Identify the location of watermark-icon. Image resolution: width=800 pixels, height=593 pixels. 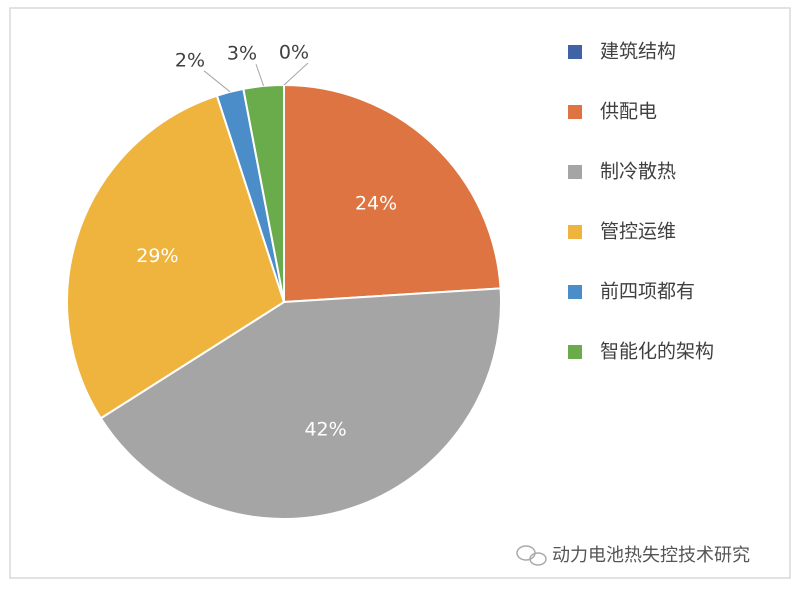
(531, 555).